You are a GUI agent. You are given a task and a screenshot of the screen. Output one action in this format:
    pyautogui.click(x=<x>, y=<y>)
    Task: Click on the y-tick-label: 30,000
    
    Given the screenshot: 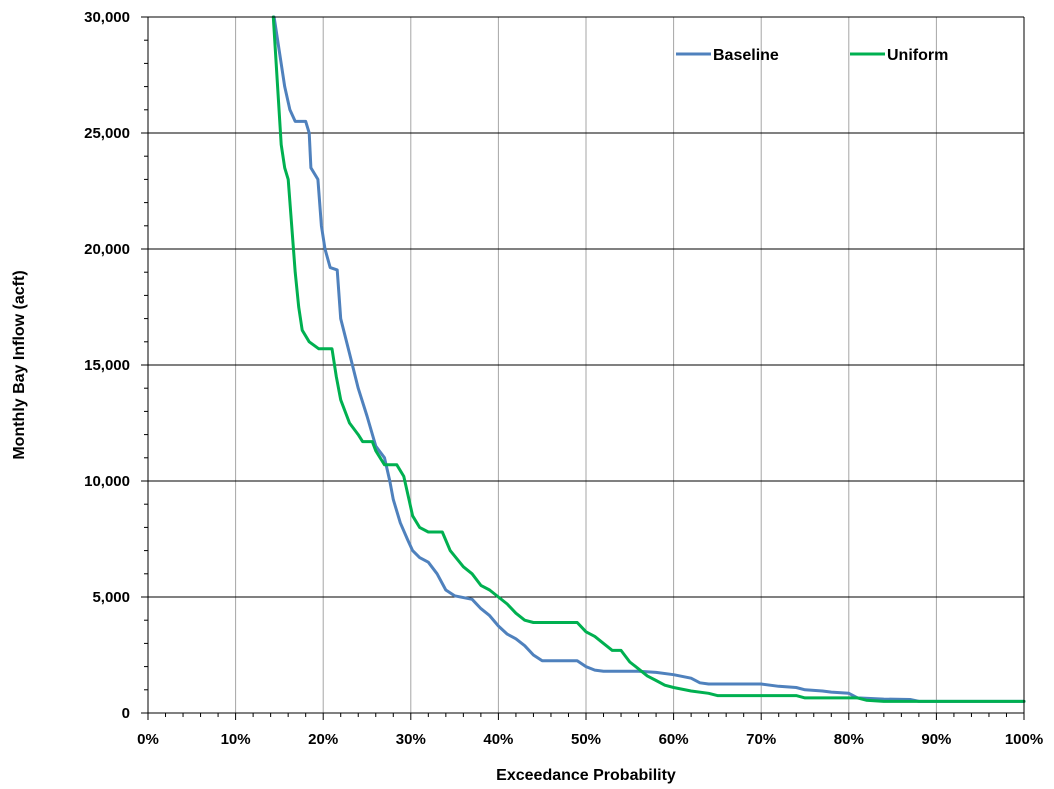 What is the action you would take?
    pyautogui.click(x=107, y=17)
    